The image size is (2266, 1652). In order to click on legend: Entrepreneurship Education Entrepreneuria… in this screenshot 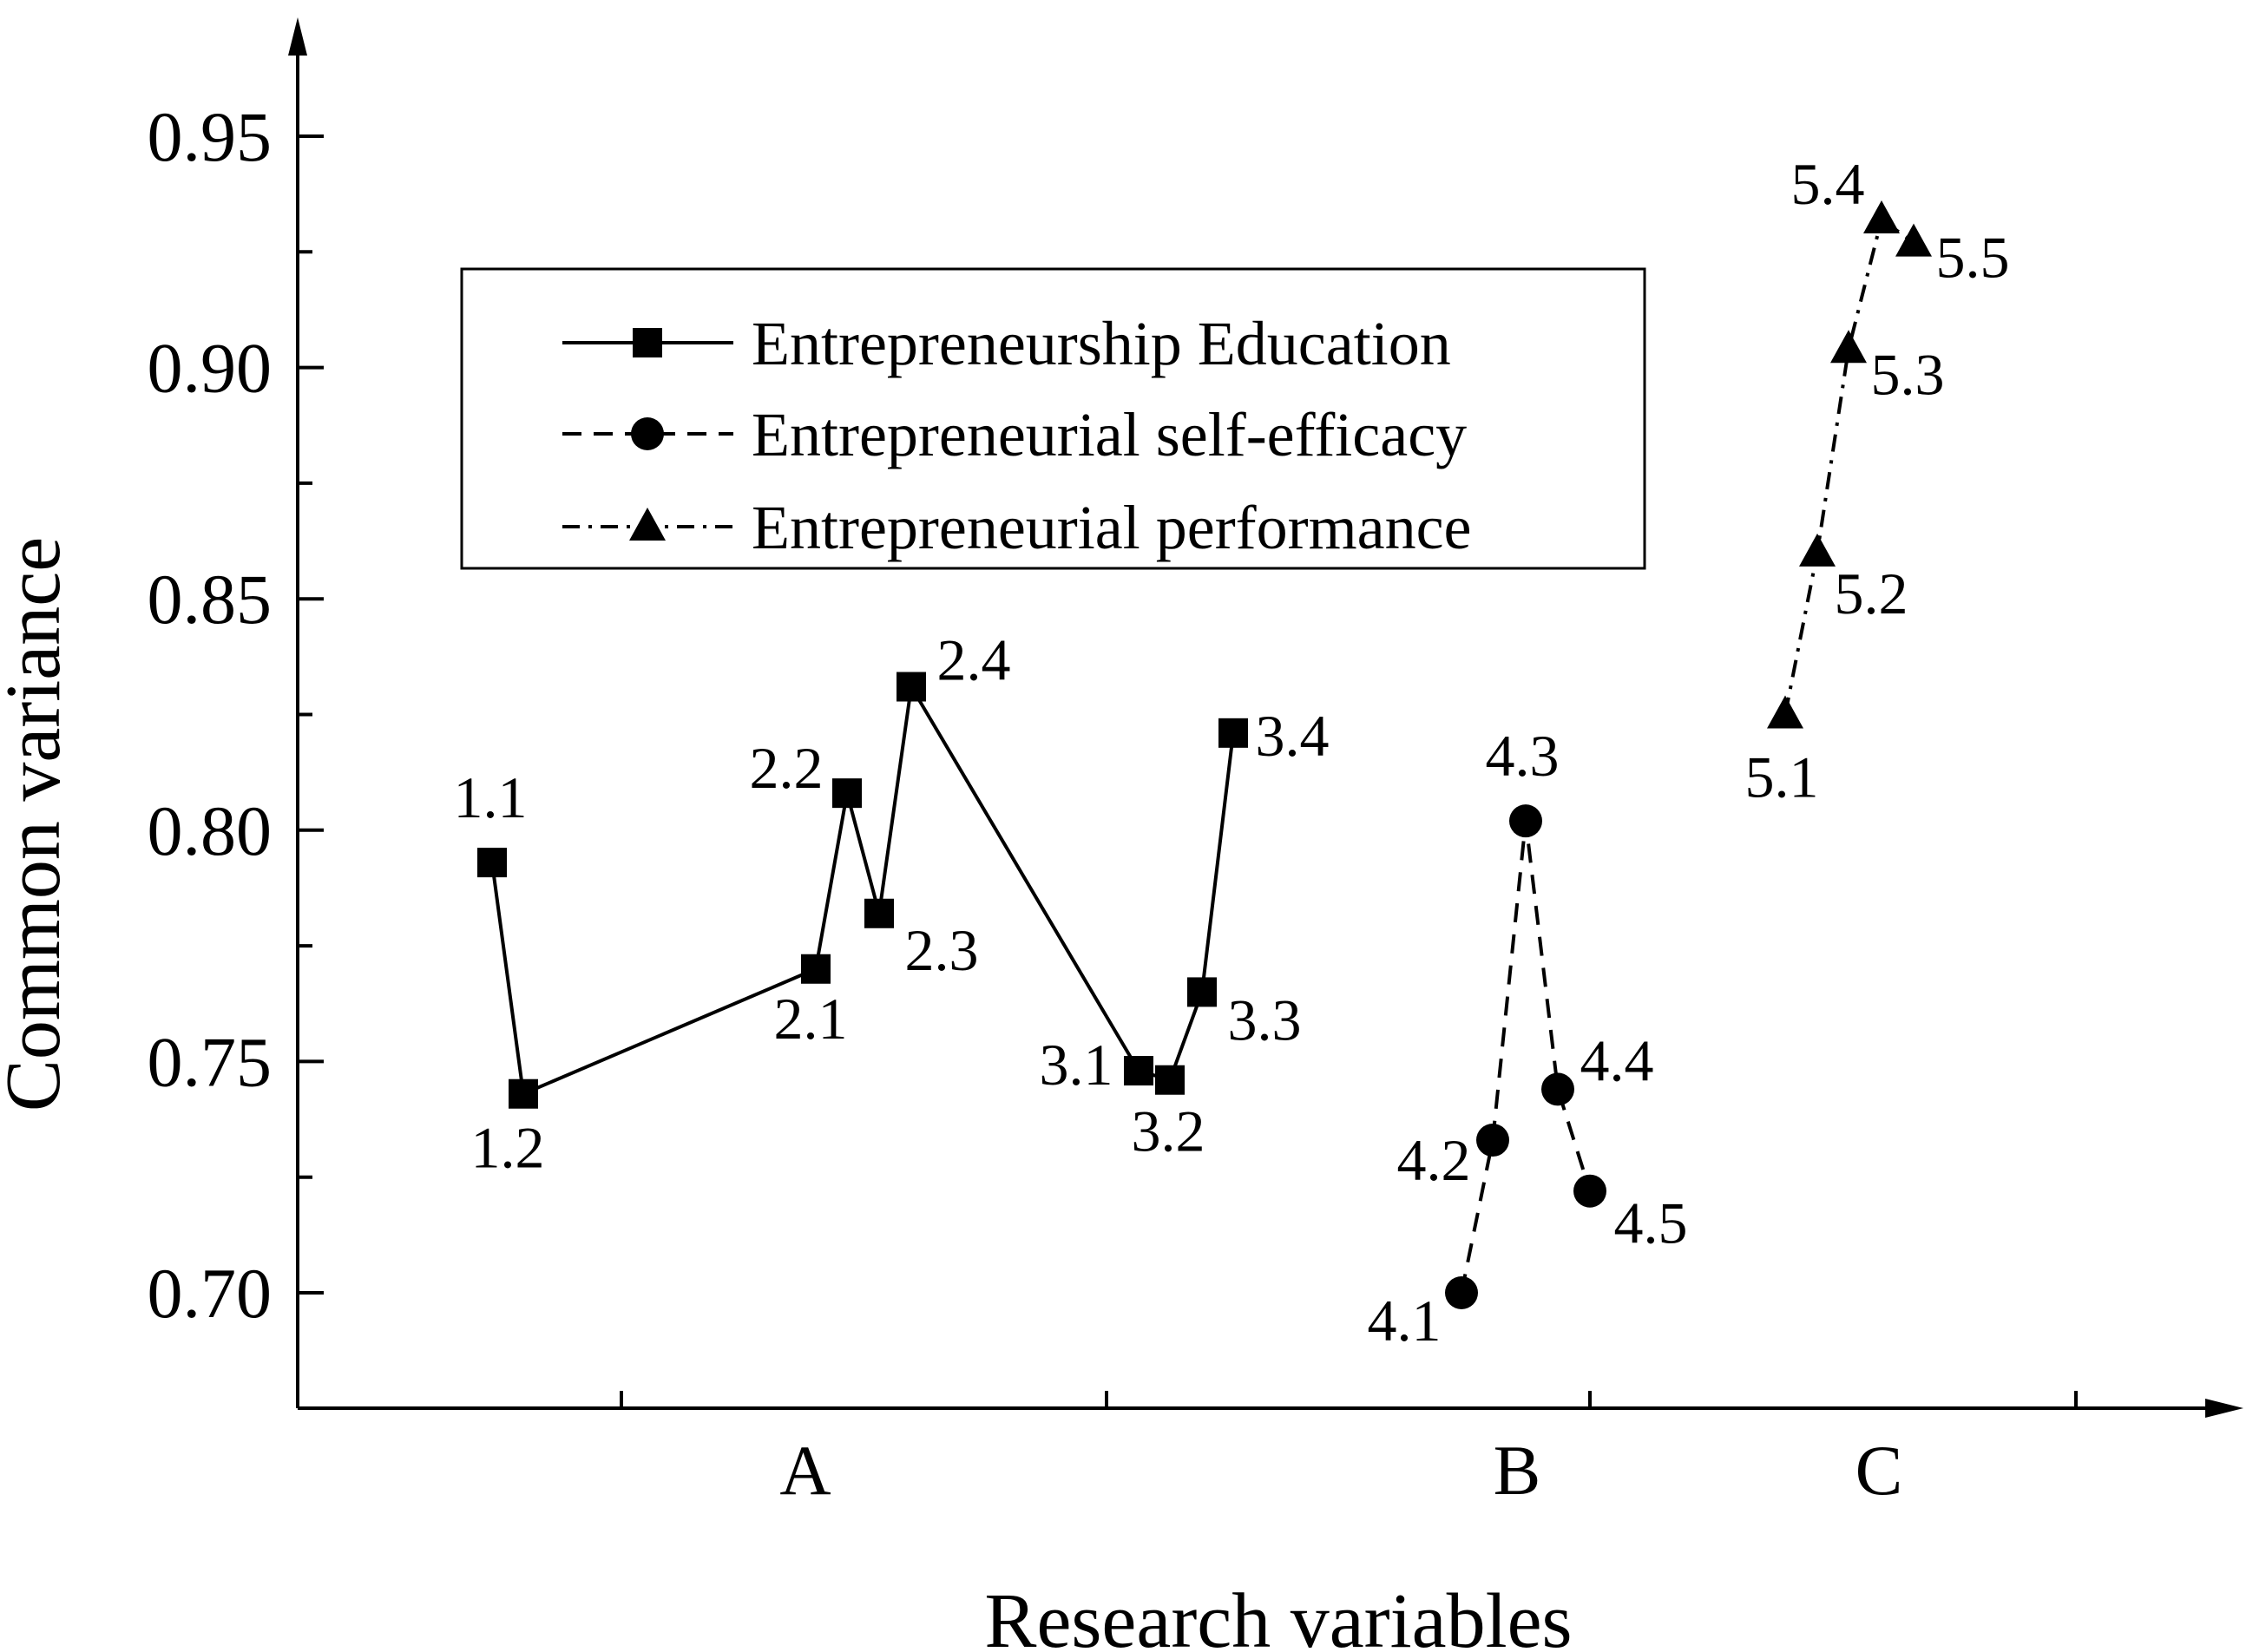, I will do `click(1053, 418)`.